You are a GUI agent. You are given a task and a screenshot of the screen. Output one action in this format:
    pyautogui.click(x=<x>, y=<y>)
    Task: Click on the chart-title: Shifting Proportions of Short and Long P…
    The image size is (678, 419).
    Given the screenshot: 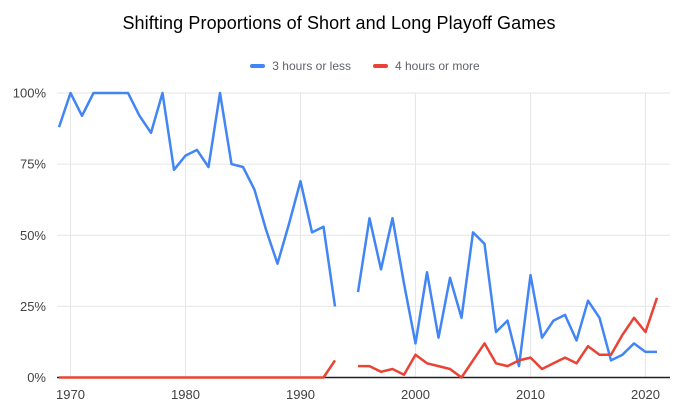 What is the action you would take?
    pyautogui.click(x=339, y=23)
    